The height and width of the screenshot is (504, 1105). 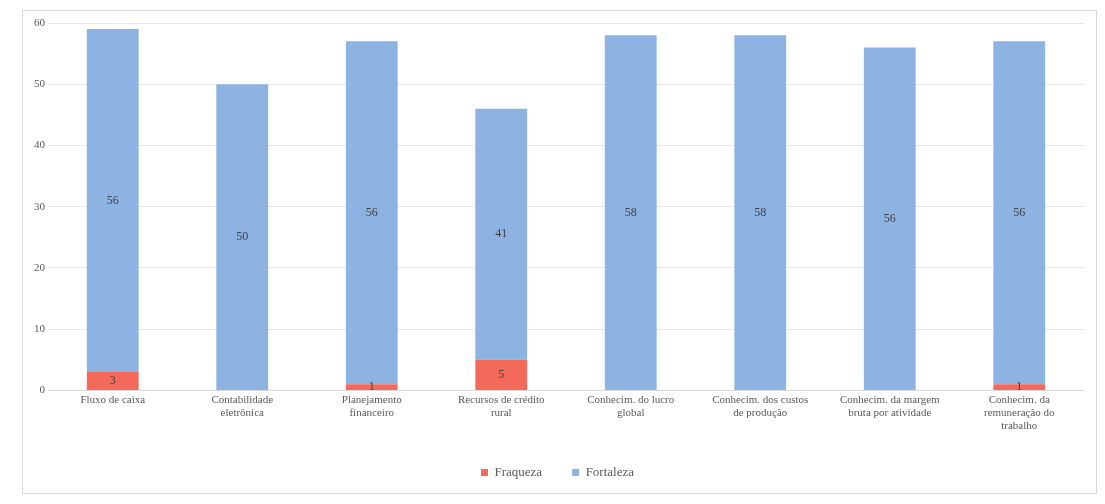 What do you see at coordinates (760, 405) in the screenshot?
I see `x-tick-label: Conhecim. dos custos de produção` at bounding box center [760, 405].